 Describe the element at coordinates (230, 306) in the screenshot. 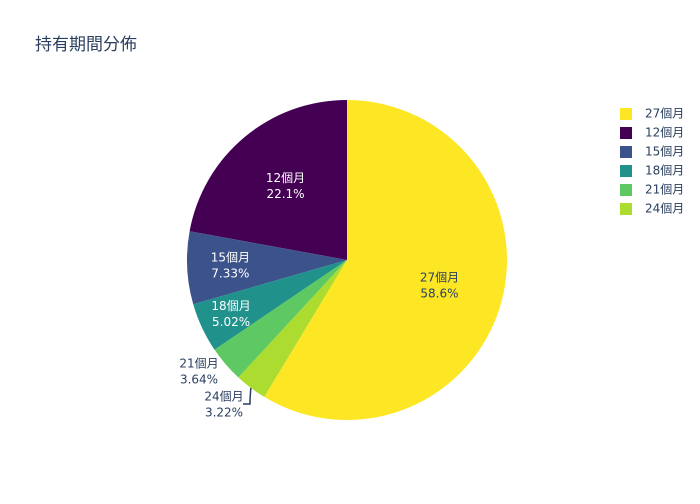

I see `slice-label: 18個月` at that location.